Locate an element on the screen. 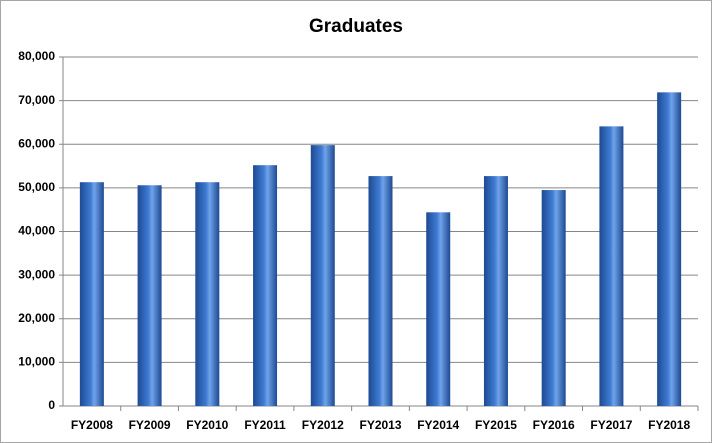  y-tick-label: 50,000 is located at coordinates (36, 187).